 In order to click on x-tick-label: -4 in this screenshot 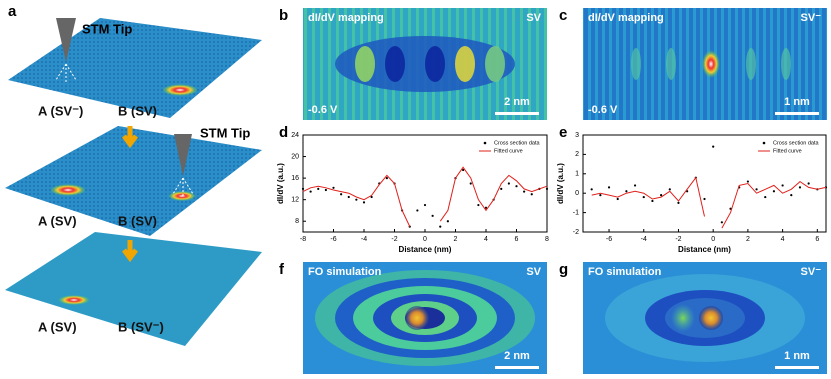, I will do `click(644, 239)`.